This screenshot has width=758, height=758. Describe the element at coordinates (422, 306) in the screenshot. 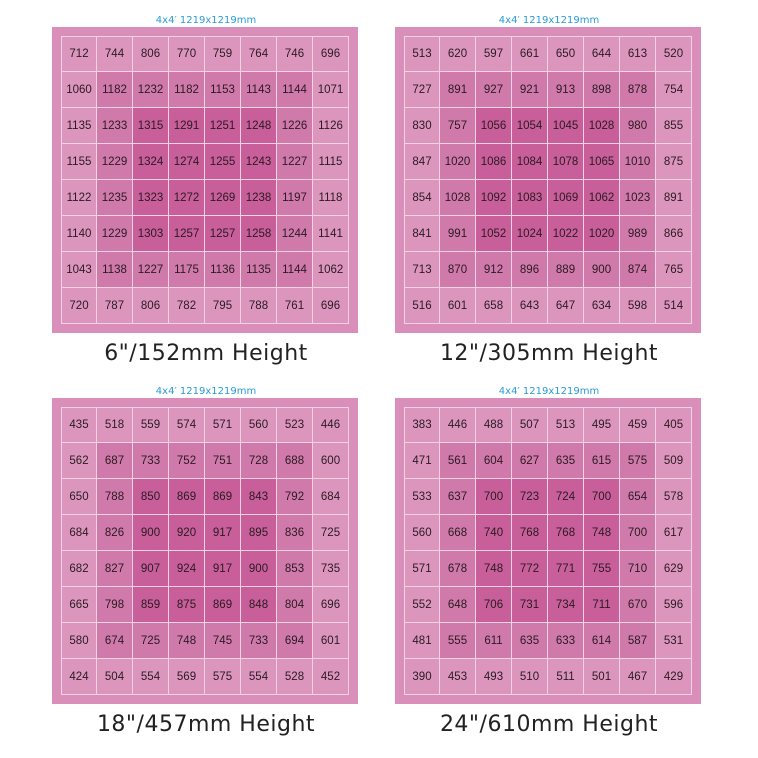

I see `heatmap-cell: 516` at that location.